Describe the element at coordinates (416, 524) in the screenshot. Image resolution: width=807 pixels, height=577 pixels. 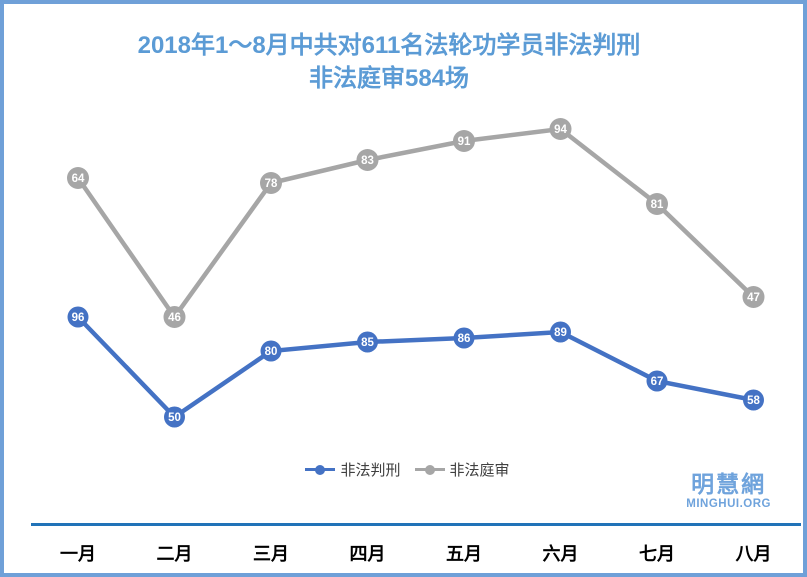
I see `x-axis-line` at that location.